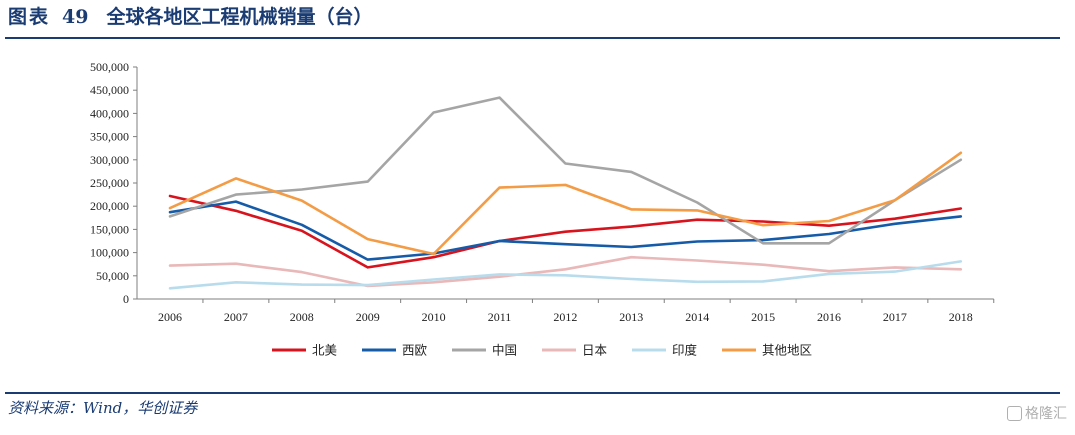 The image size is (1075, 435). Describe the element at coordinates (500, 317) in the screenshot. I see `x-tick-label: 2011` at that location.